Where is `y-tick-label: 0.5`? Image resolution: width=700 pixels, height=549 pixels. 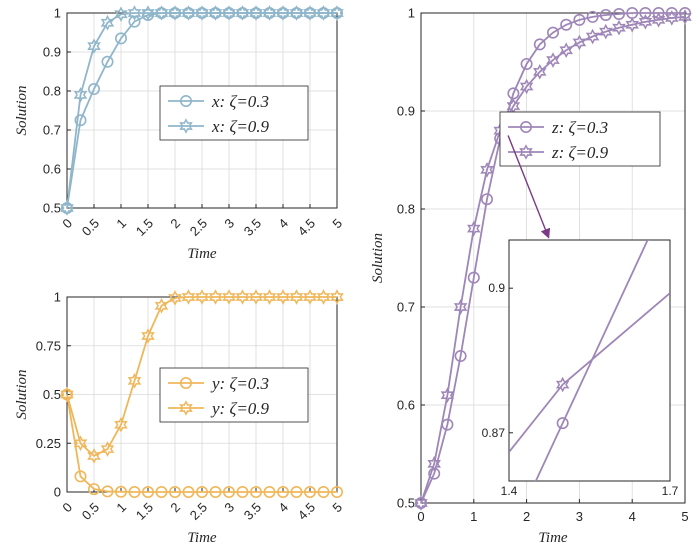
y-tick-label: 0.5 is located at coordinates (52, 394).